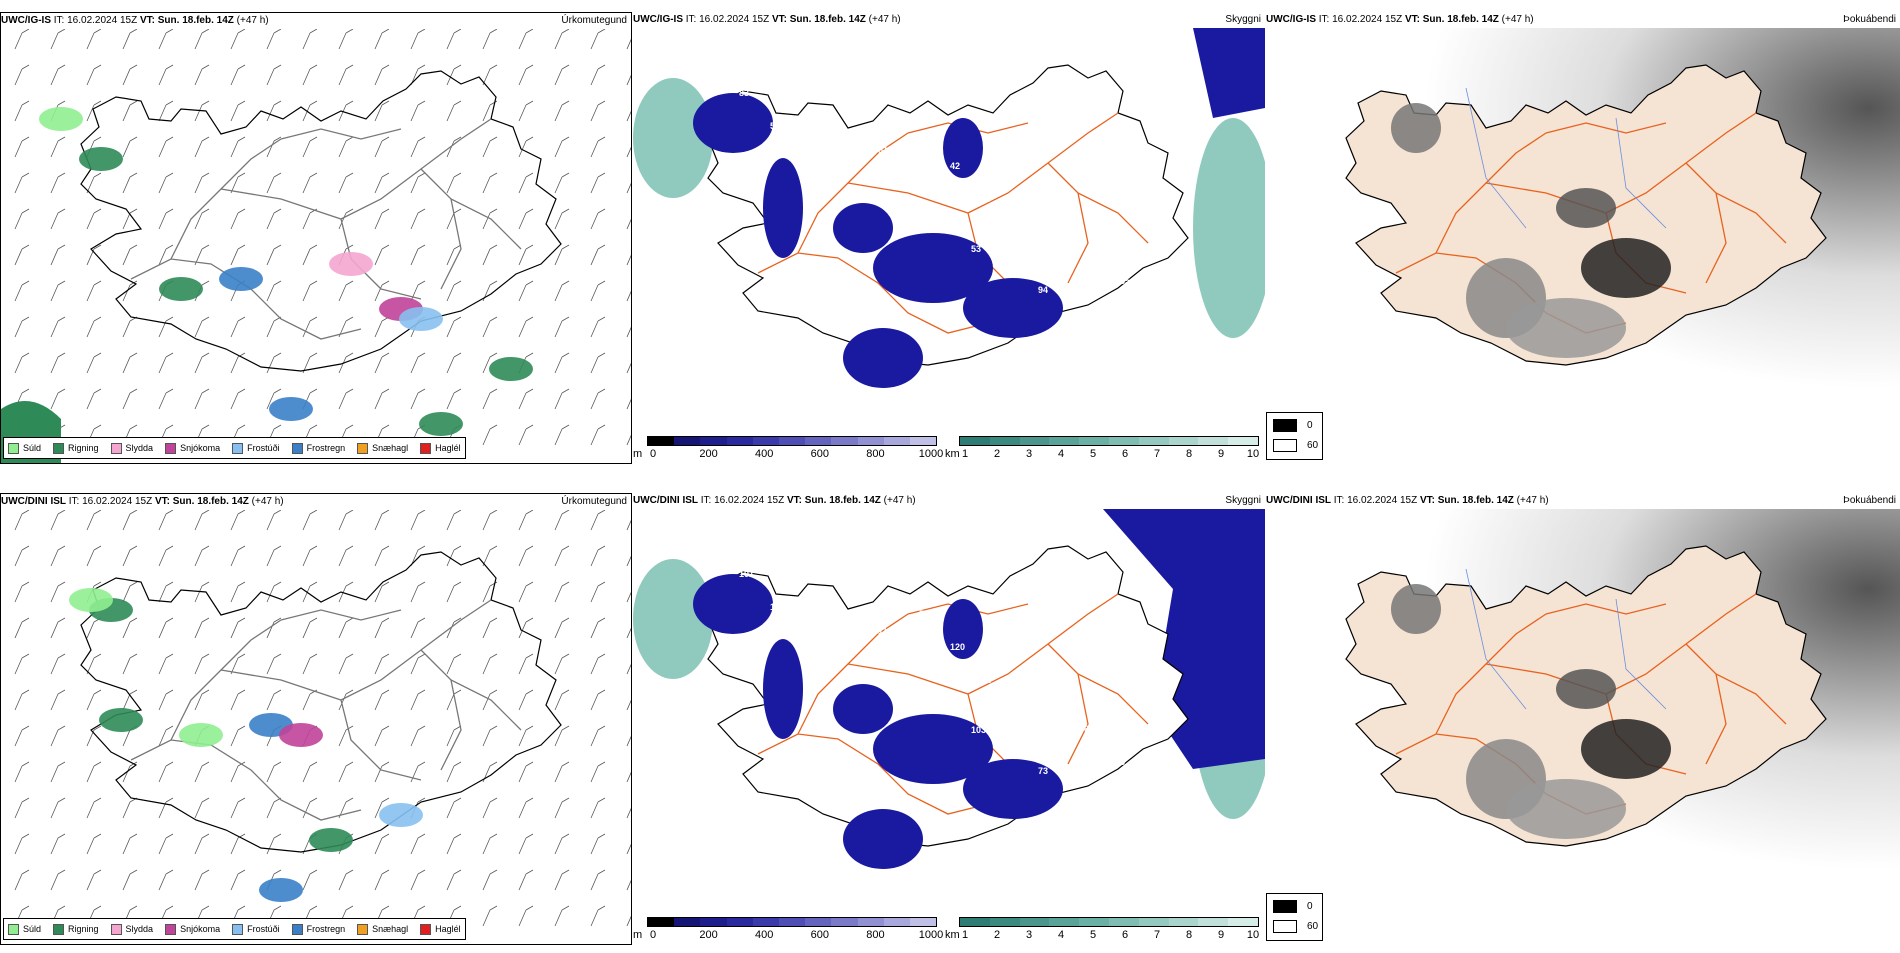 The height and width of the screenshot is (953, 1900). I want to click on visibility-value: 72, so click(1146, 339).